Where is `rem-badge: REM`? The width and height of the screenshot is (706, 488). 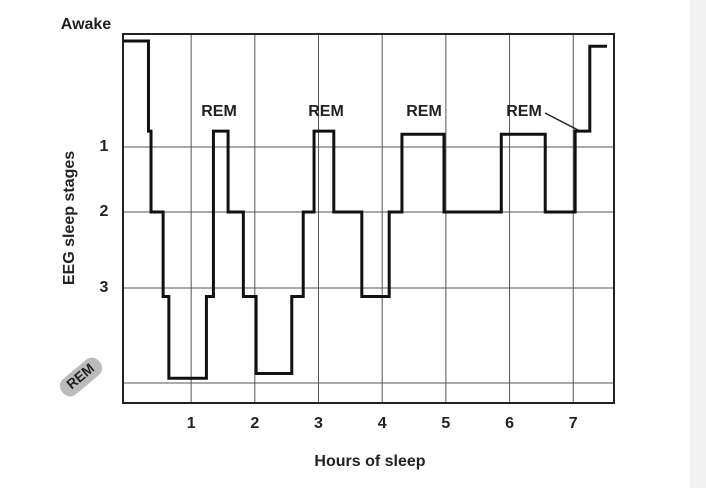
rem-badge: REM is located at coordinates (81, 377).